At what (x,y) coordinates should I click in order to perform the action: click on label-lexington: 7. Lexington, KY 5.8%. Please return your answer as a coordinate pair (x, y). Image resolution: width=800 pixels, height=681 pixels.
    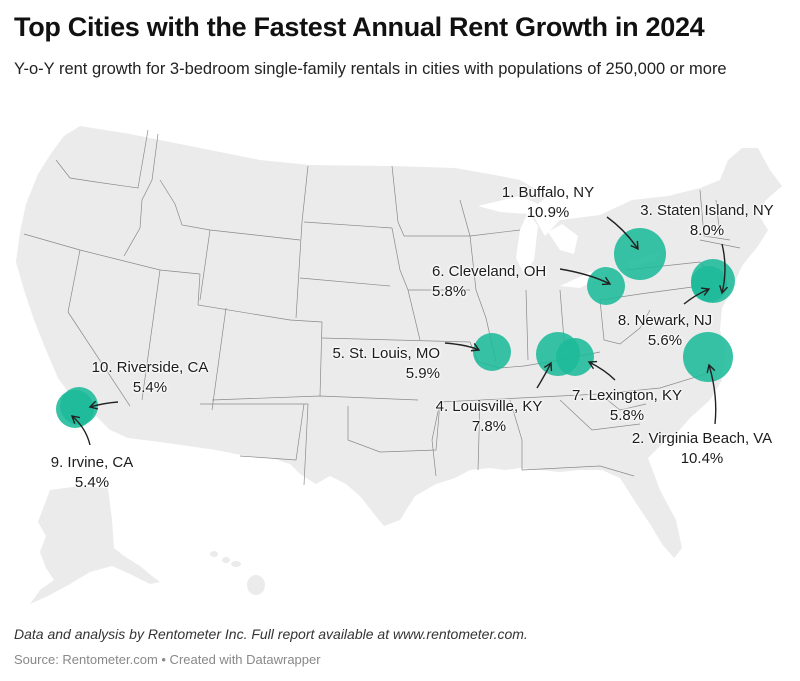
    Looking at the image, I should click on (627, 406).